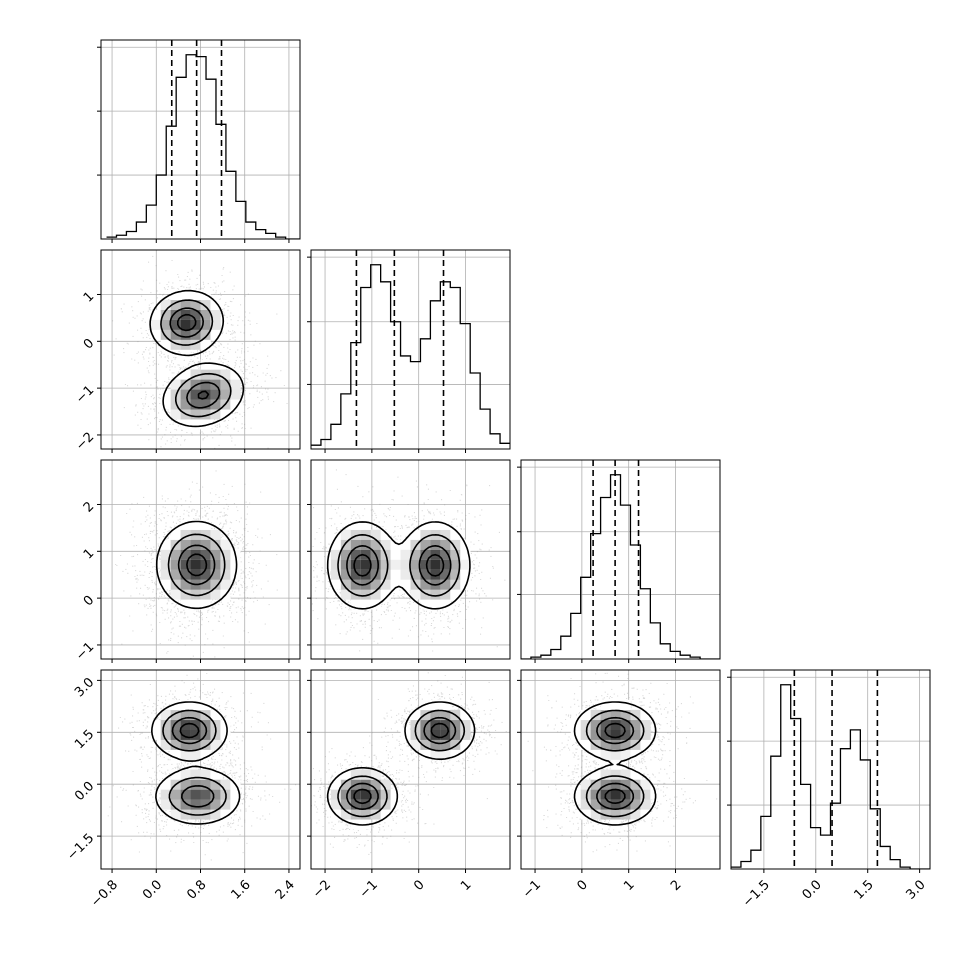 This screenshot has width=970, height=970. Describe the element at coordinates (84, 739) in the screenshot. I see `y-tick-label: 1.5` at that location.